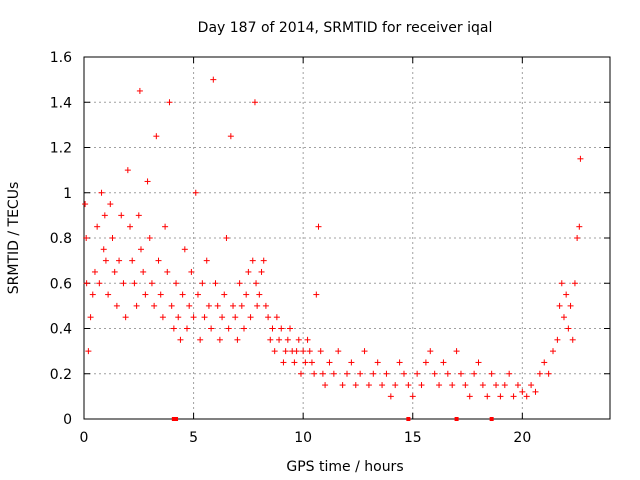  What do you see at coordinates (84, 438) in the screenshot?
I see `x-tick-label: 0` at bounding box center [84, 438].